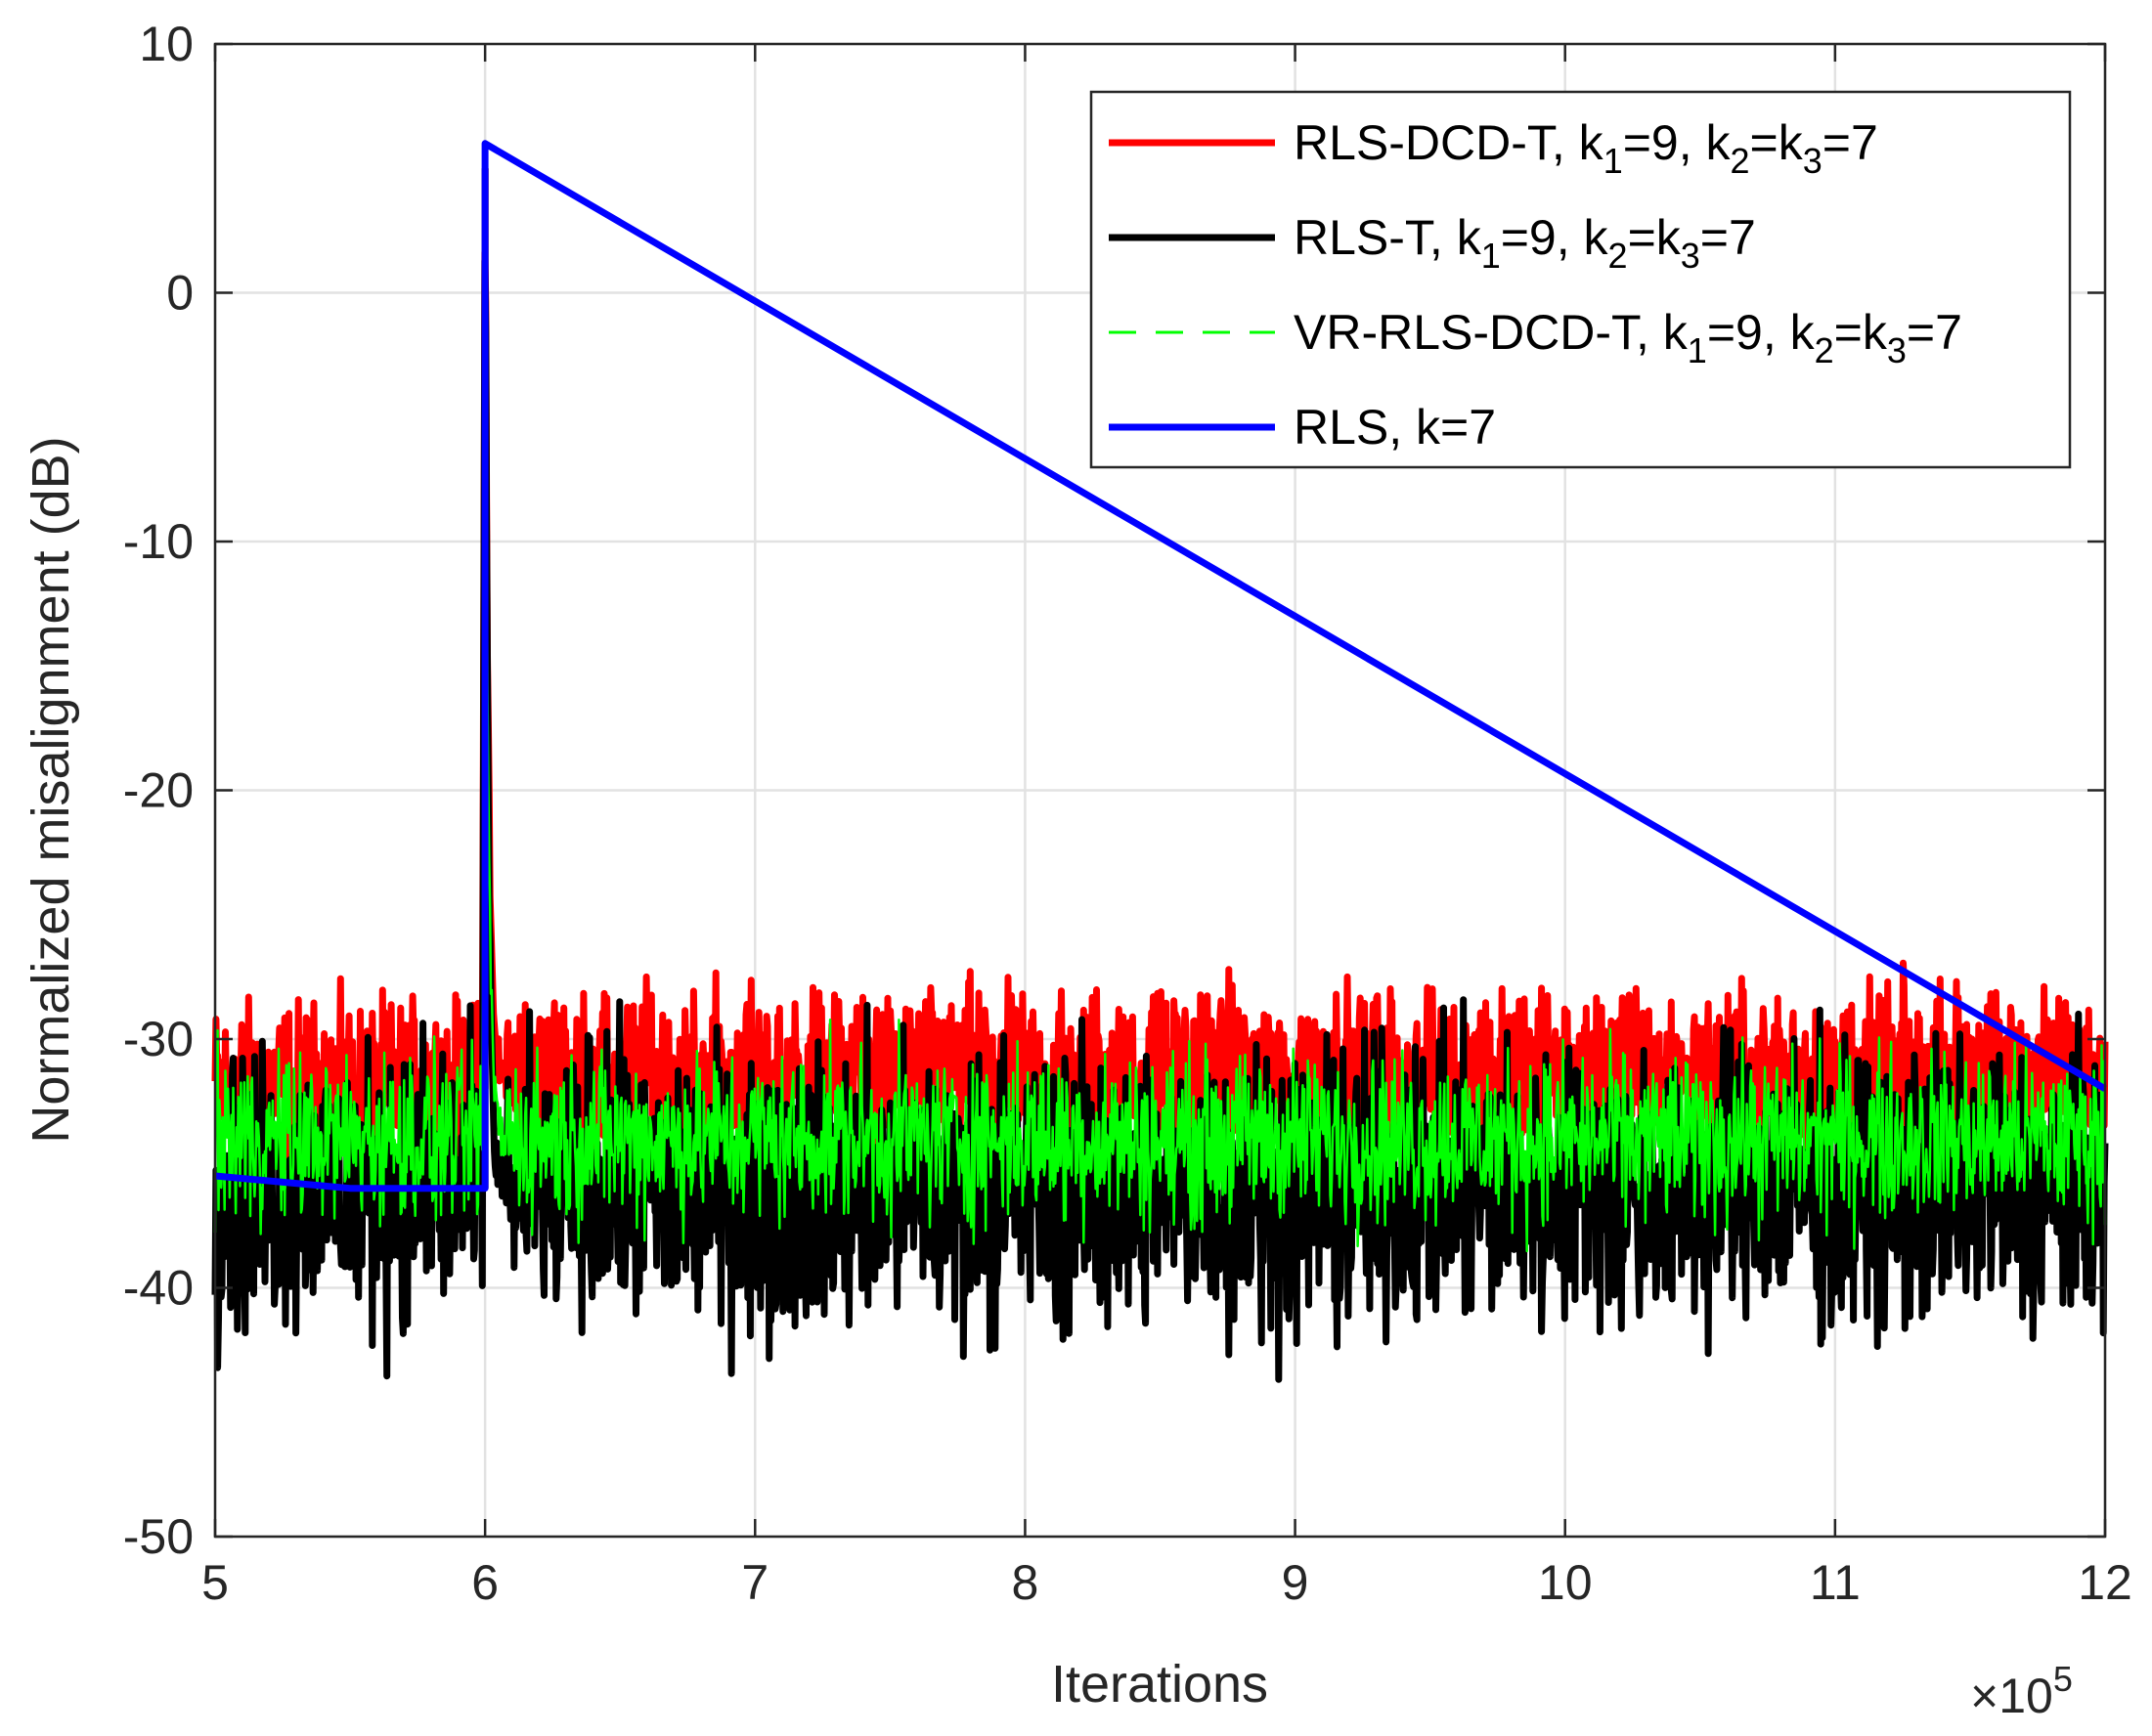 Image resolution: width=2152 pixels, height=1736 pixels. I want to click on legend-entry-text: VR-RLS-DCD-T, k1=9, k2=k3=7, so click(1628, 337).